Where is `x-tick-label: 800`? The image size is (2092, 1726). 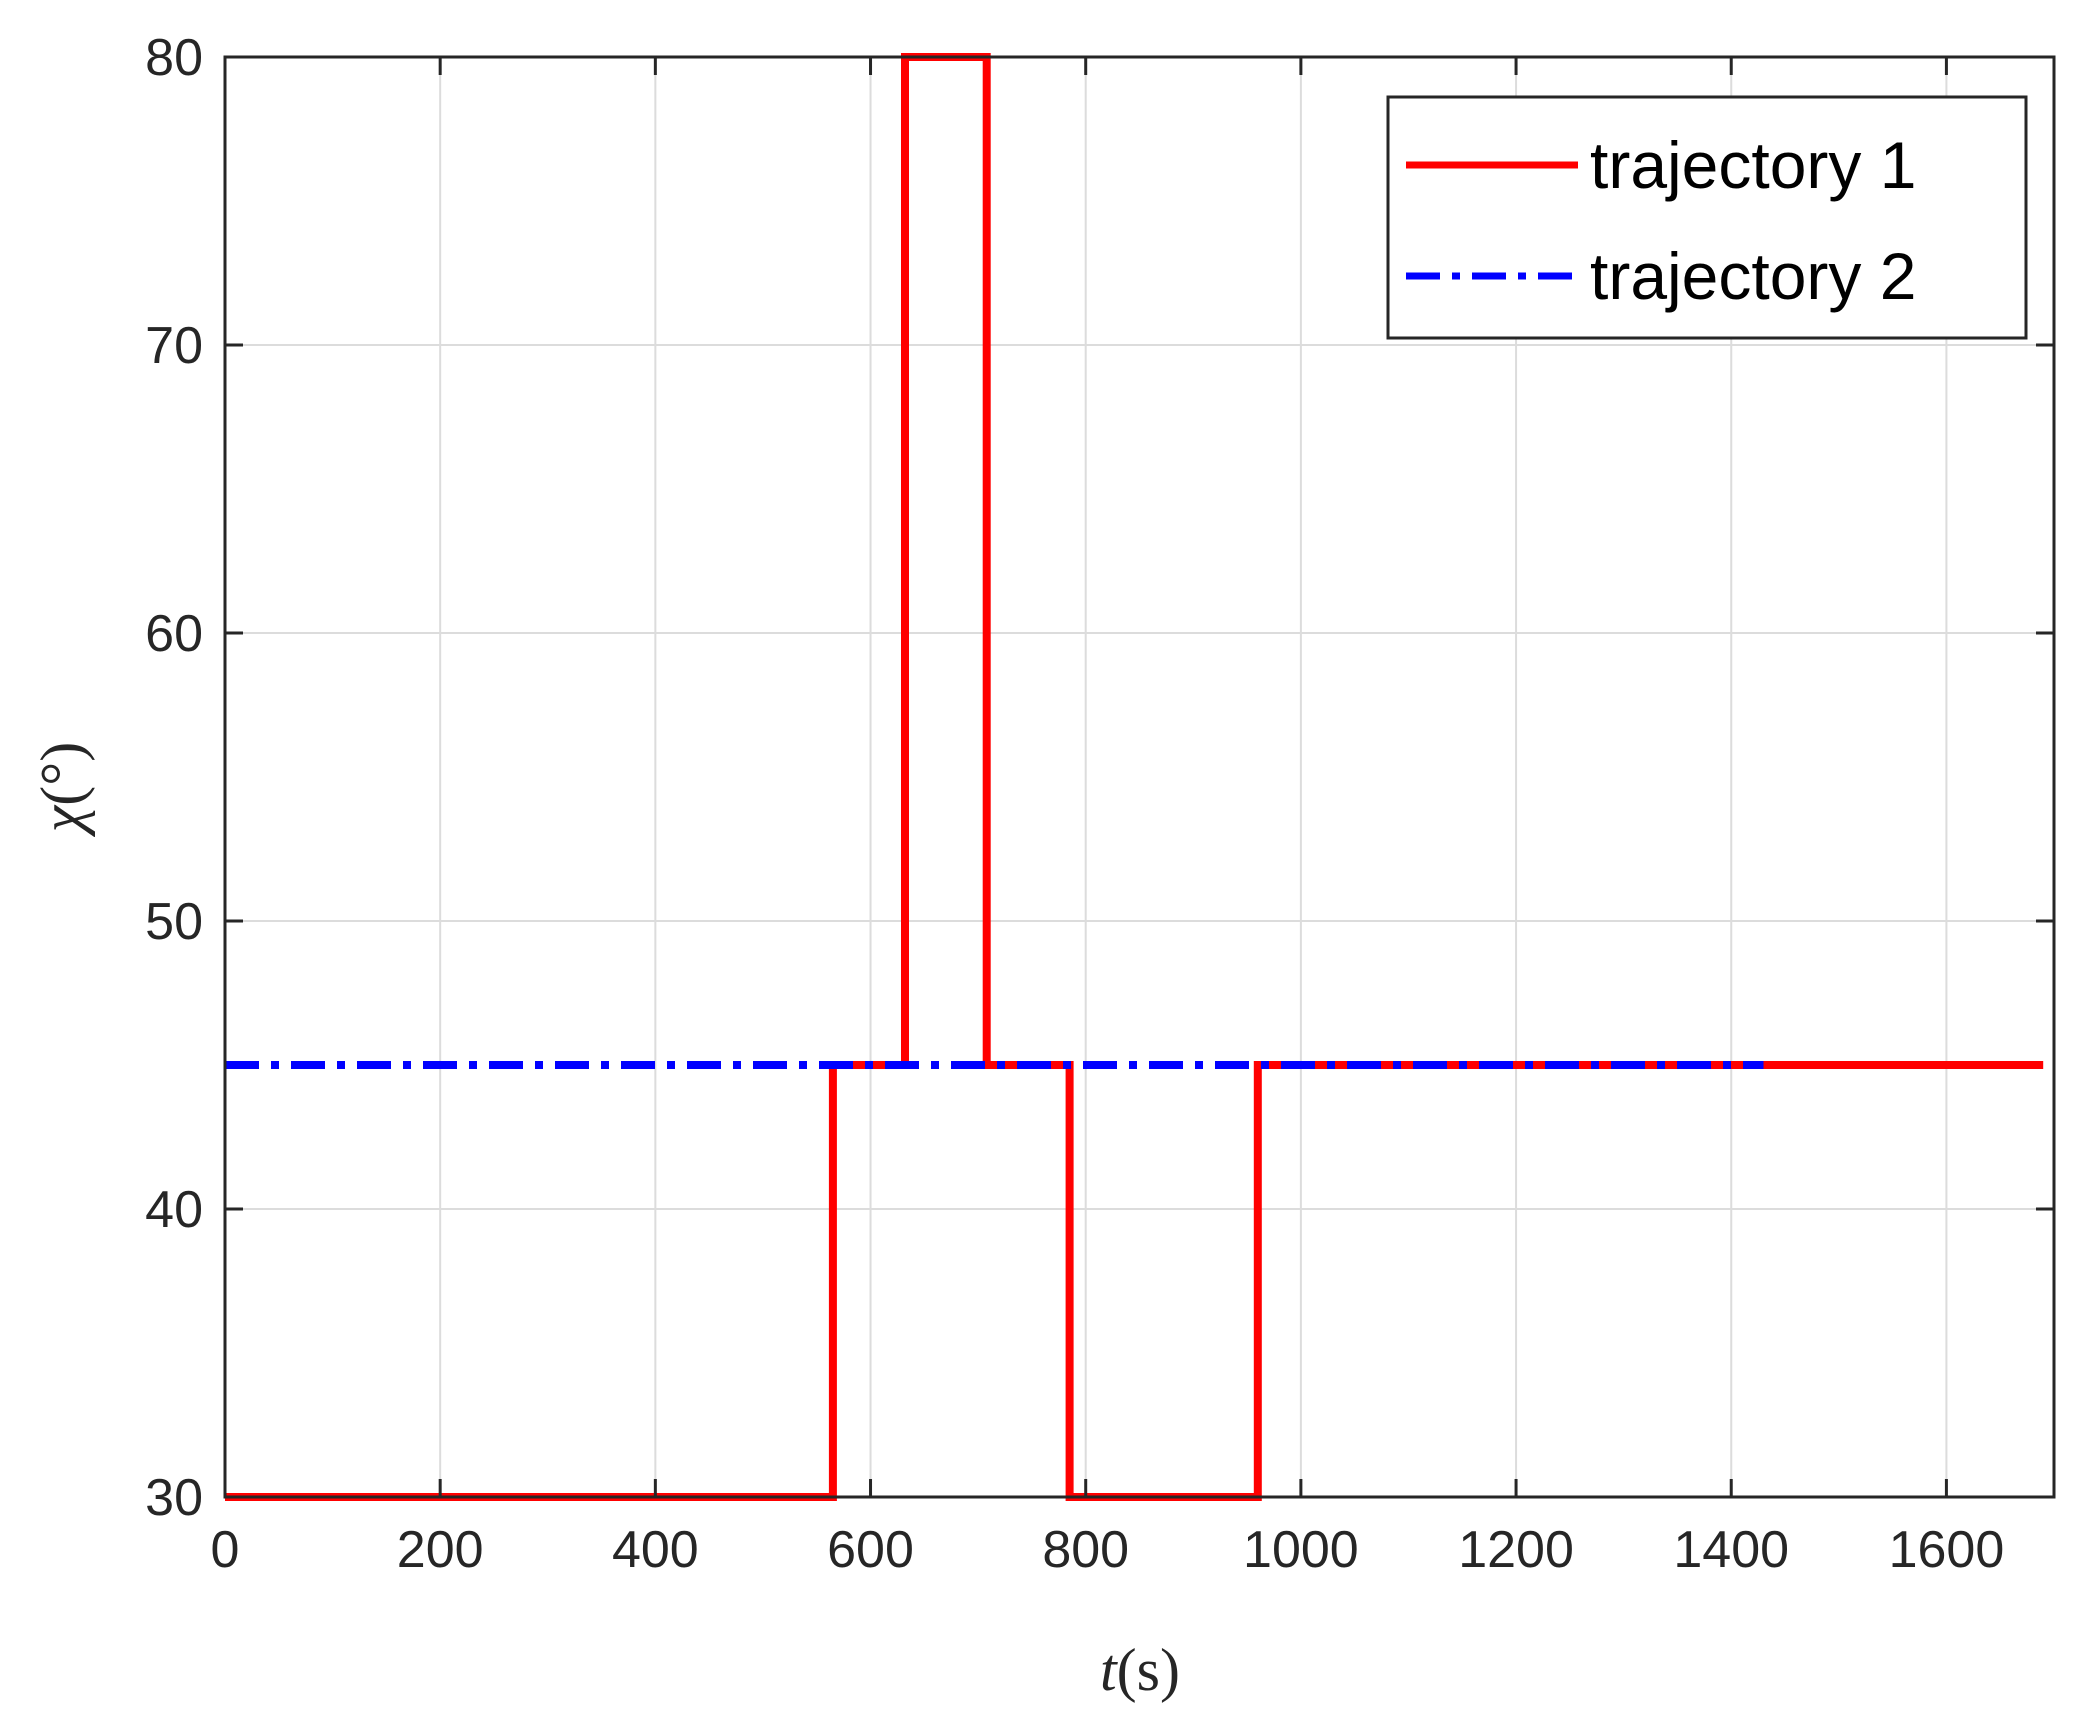
x-tick-label: 800 is located at coordinates (1085, 1550).